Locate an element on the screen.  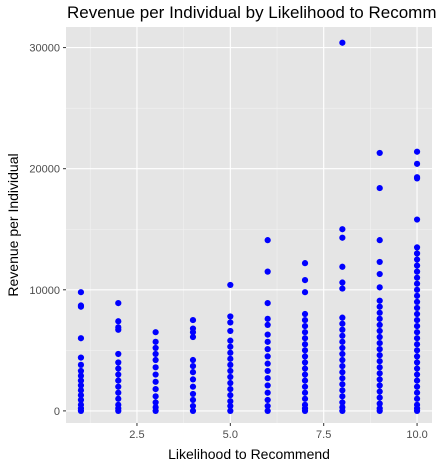
y-tick-label: 10000 is located at coordinates (44, 291).